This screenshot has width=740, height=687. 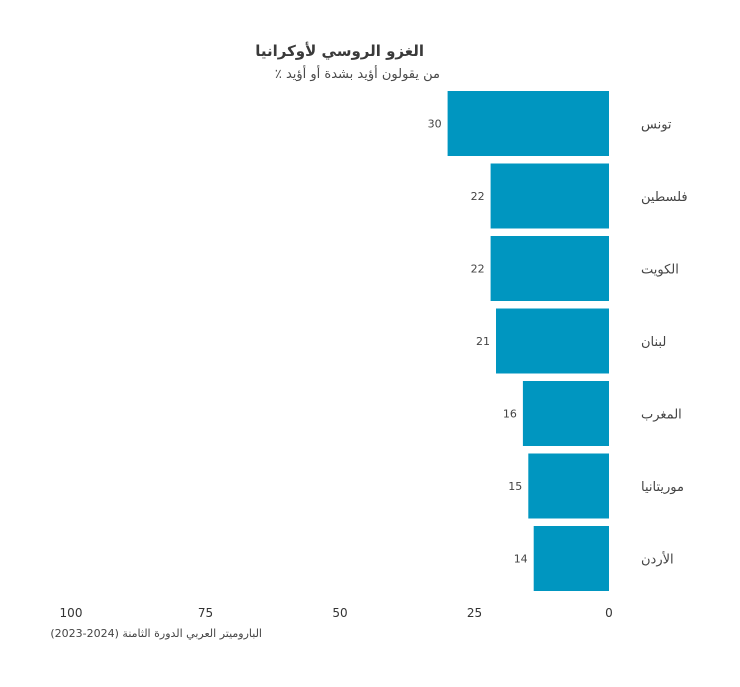 What do you see at coordinates (339, 51) in the screenshot?
I see `chart-title: الغزو الروسي لأوكرانيا` at bounding box center [339, 51].